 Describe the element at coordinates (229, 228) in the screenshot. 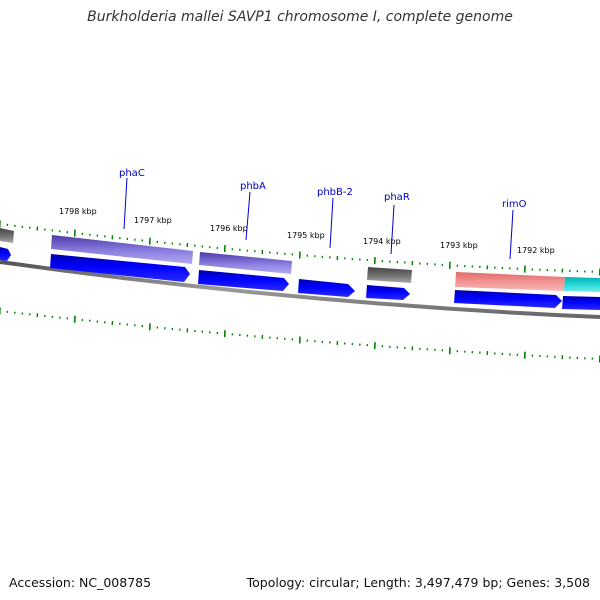

I see `position-label: 1796 kbp` at that location.